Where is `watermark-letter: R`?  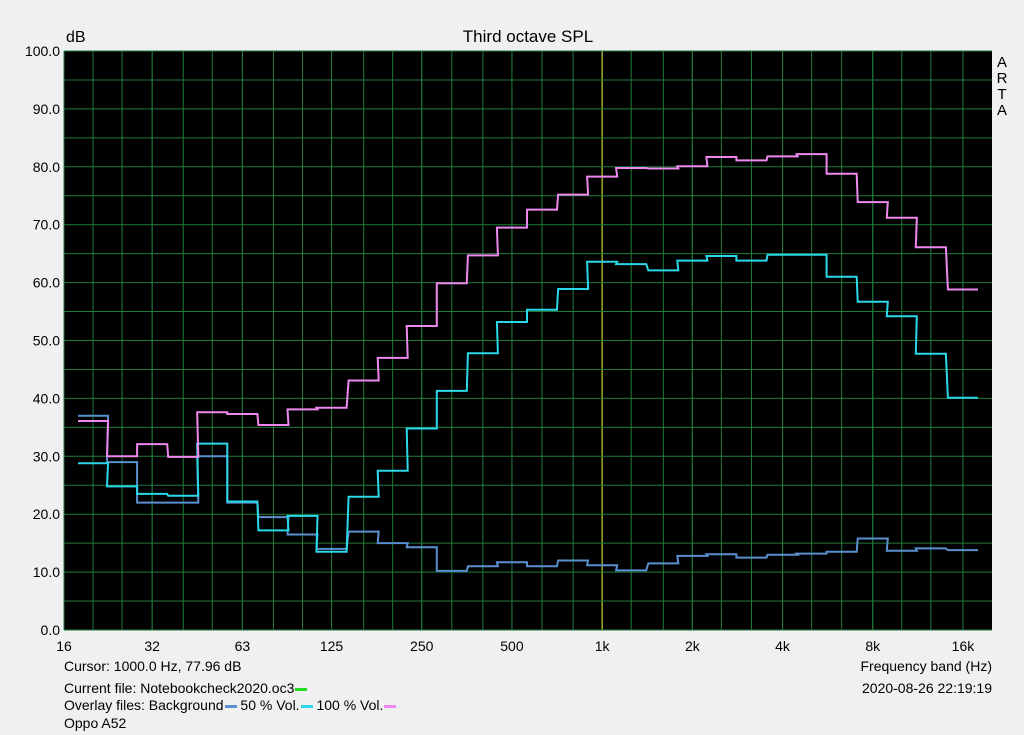 watermark-letter: R is located at coordinates (1002, 78).